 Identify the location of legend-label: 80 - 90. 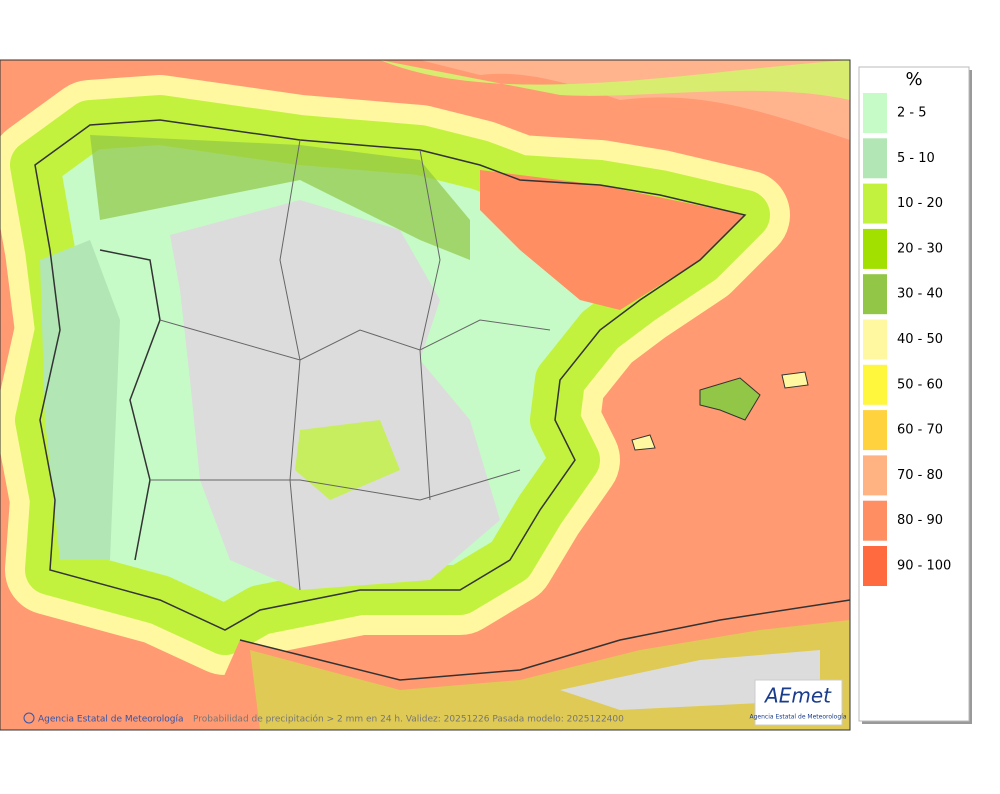
(920, 520).